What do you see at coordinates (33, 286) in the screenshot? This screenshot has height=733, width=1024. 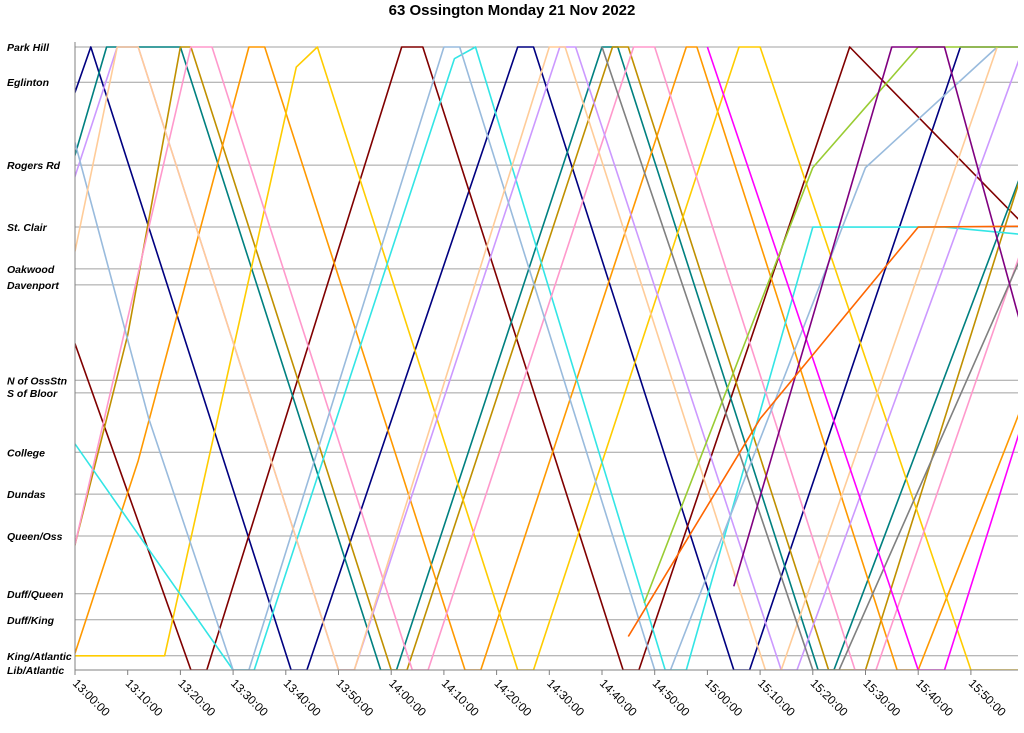 I see `station-label: Davenport` at bounding box center [33, 286].